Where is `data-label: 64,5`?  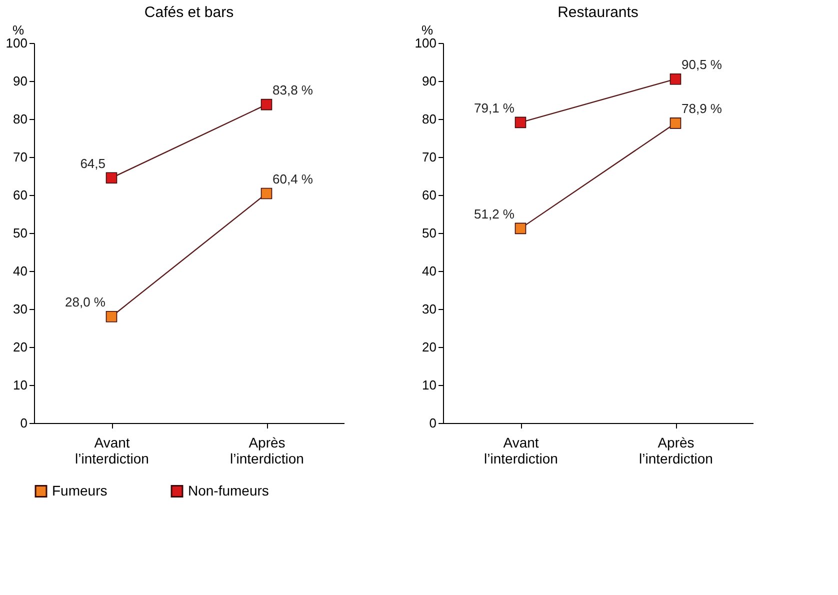
data-label: 64,5 is located at coordinates (93, 163).